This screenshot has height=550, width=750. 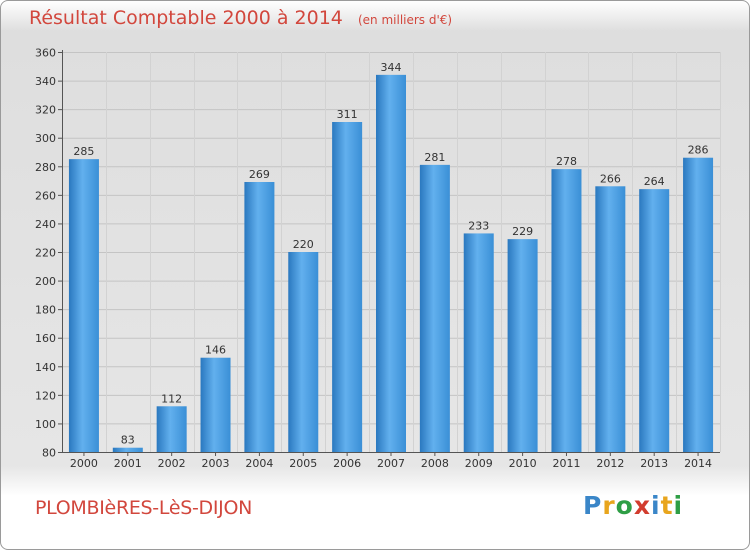 I want to click on logo-letter: x, so click(x=642, y=505).